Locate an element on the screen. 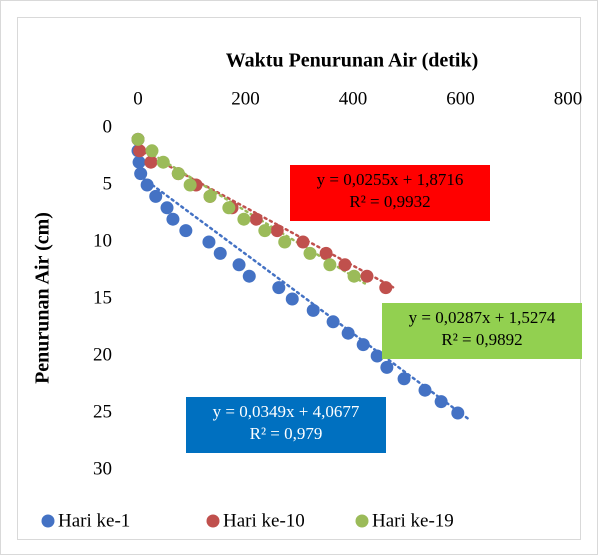 The width and height of the screenshot is (598, 555). legend-label: Hari ke-1 is located at coordinates (94, 520).